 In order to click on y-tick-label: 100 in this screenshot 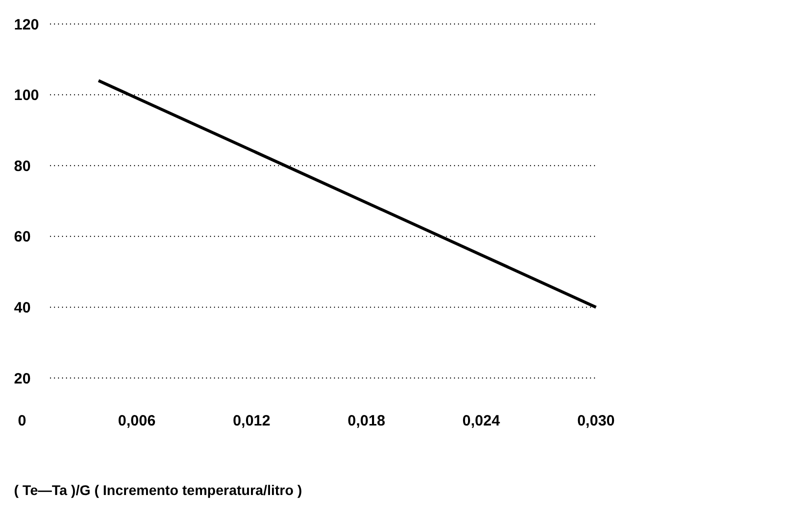, I will do `click(27, 95)`.